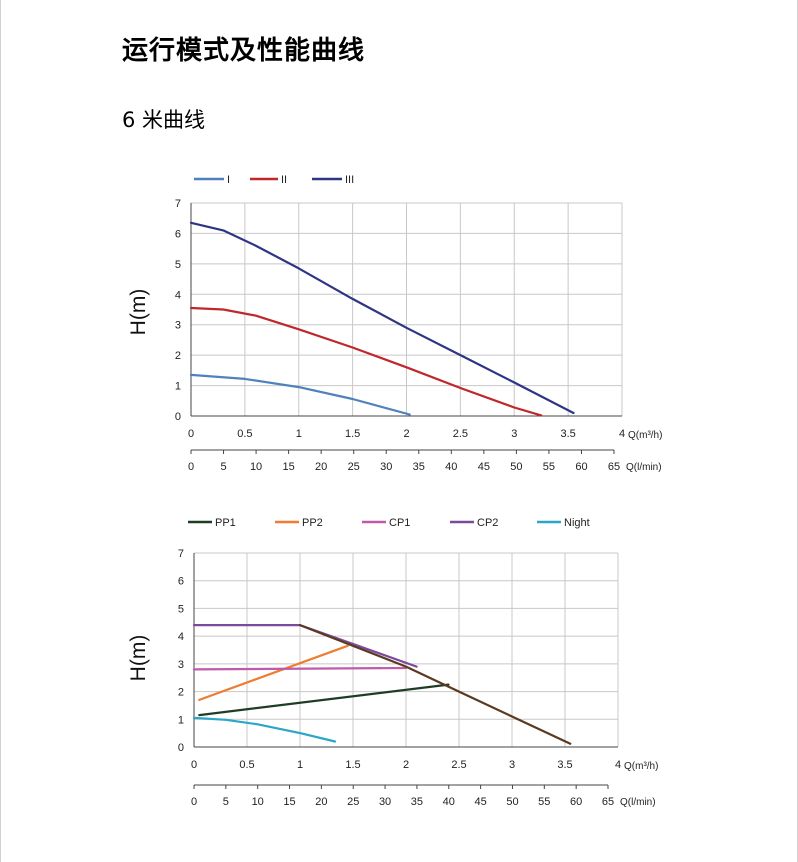 The height and width of the screenshot is (862, 798). Describe the element at coordinates (228, 180) in the screenshot. I see `legend-label: I` at that location.